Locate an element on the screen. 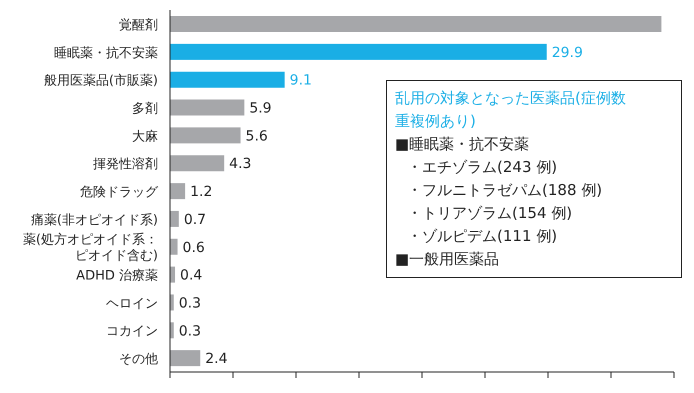  y-tick-label: 薬(処方オピオイド系：ピオイド含む) is located at coordinates (90, 248).